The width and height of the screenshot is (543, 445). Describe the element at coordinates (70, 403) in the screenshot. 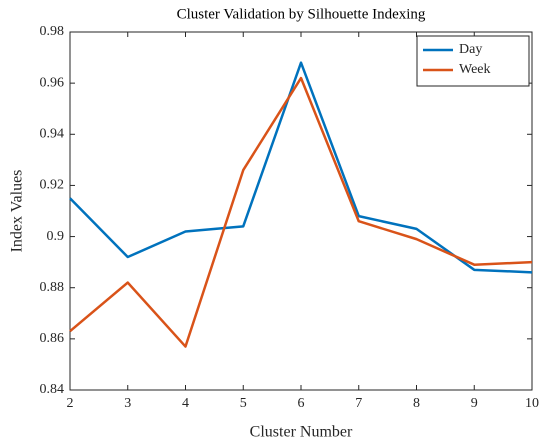

I see `x-tick-label: 2` at that location.